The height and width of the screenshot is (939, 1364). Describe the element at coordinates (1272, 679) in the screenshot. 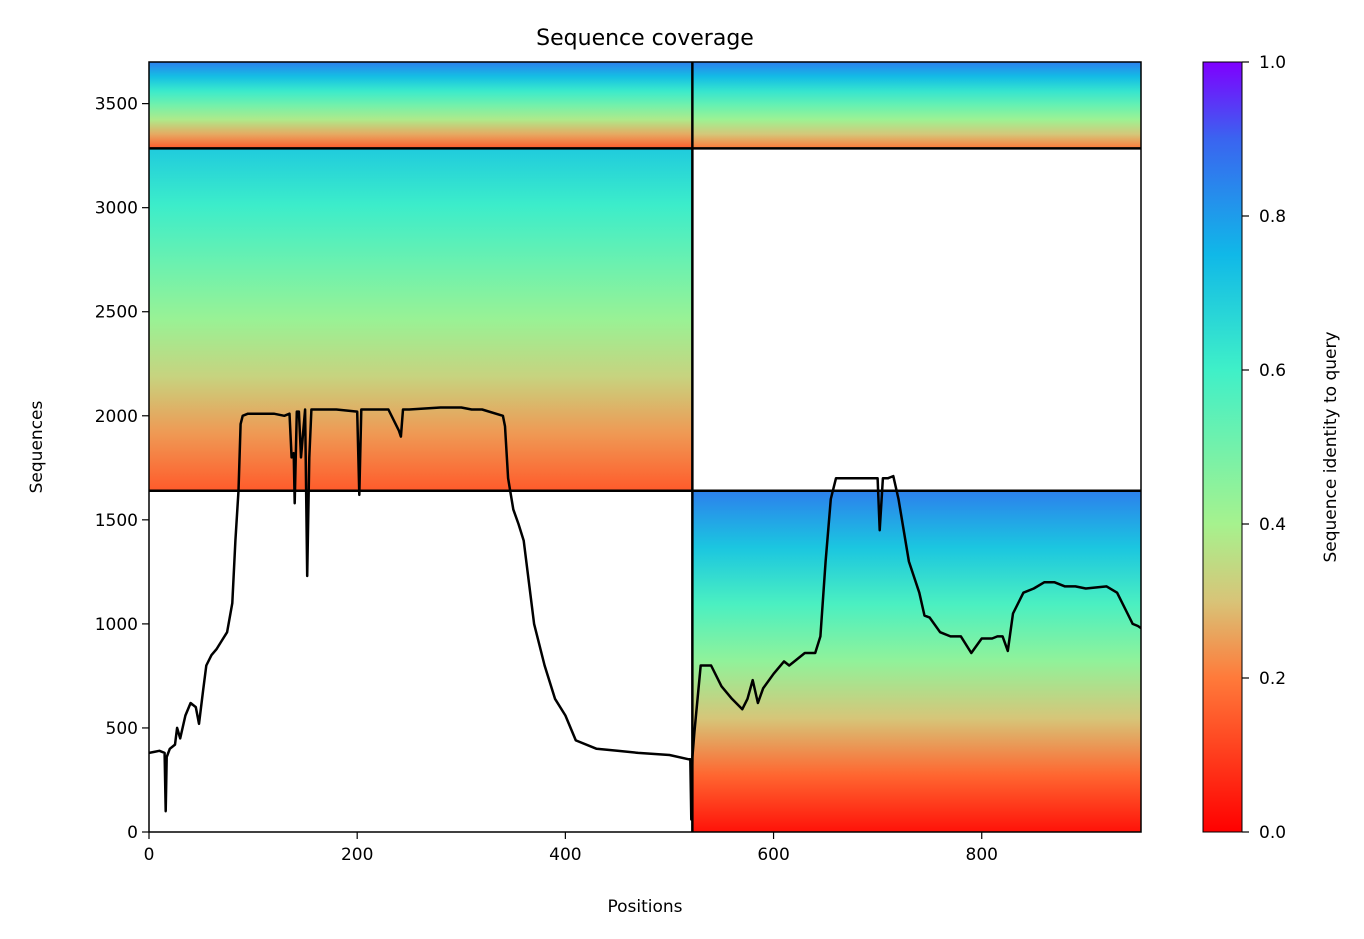

I see `colorbar-tick-label: 0.2` at that location.